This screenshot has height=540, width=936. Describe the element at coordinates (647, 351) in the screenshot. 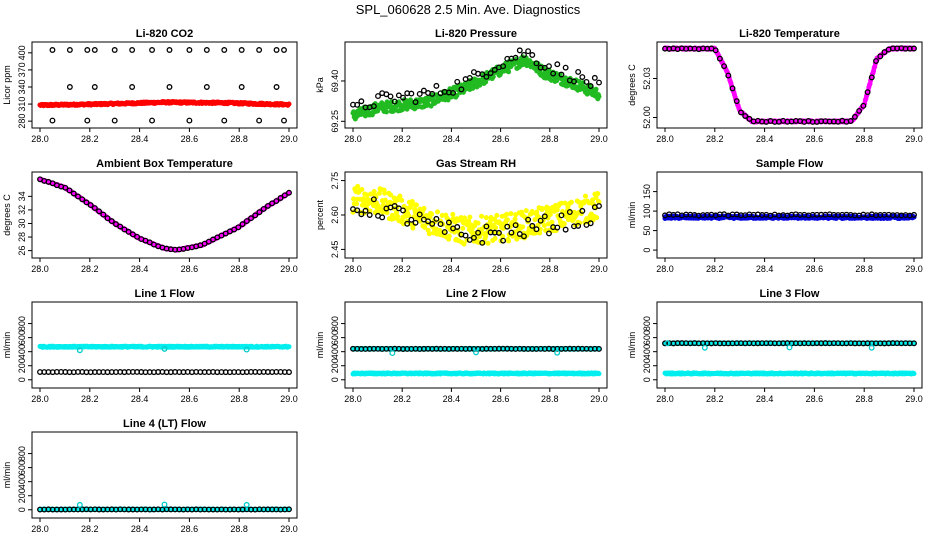

I see `y-tick-label: 400` at that location.